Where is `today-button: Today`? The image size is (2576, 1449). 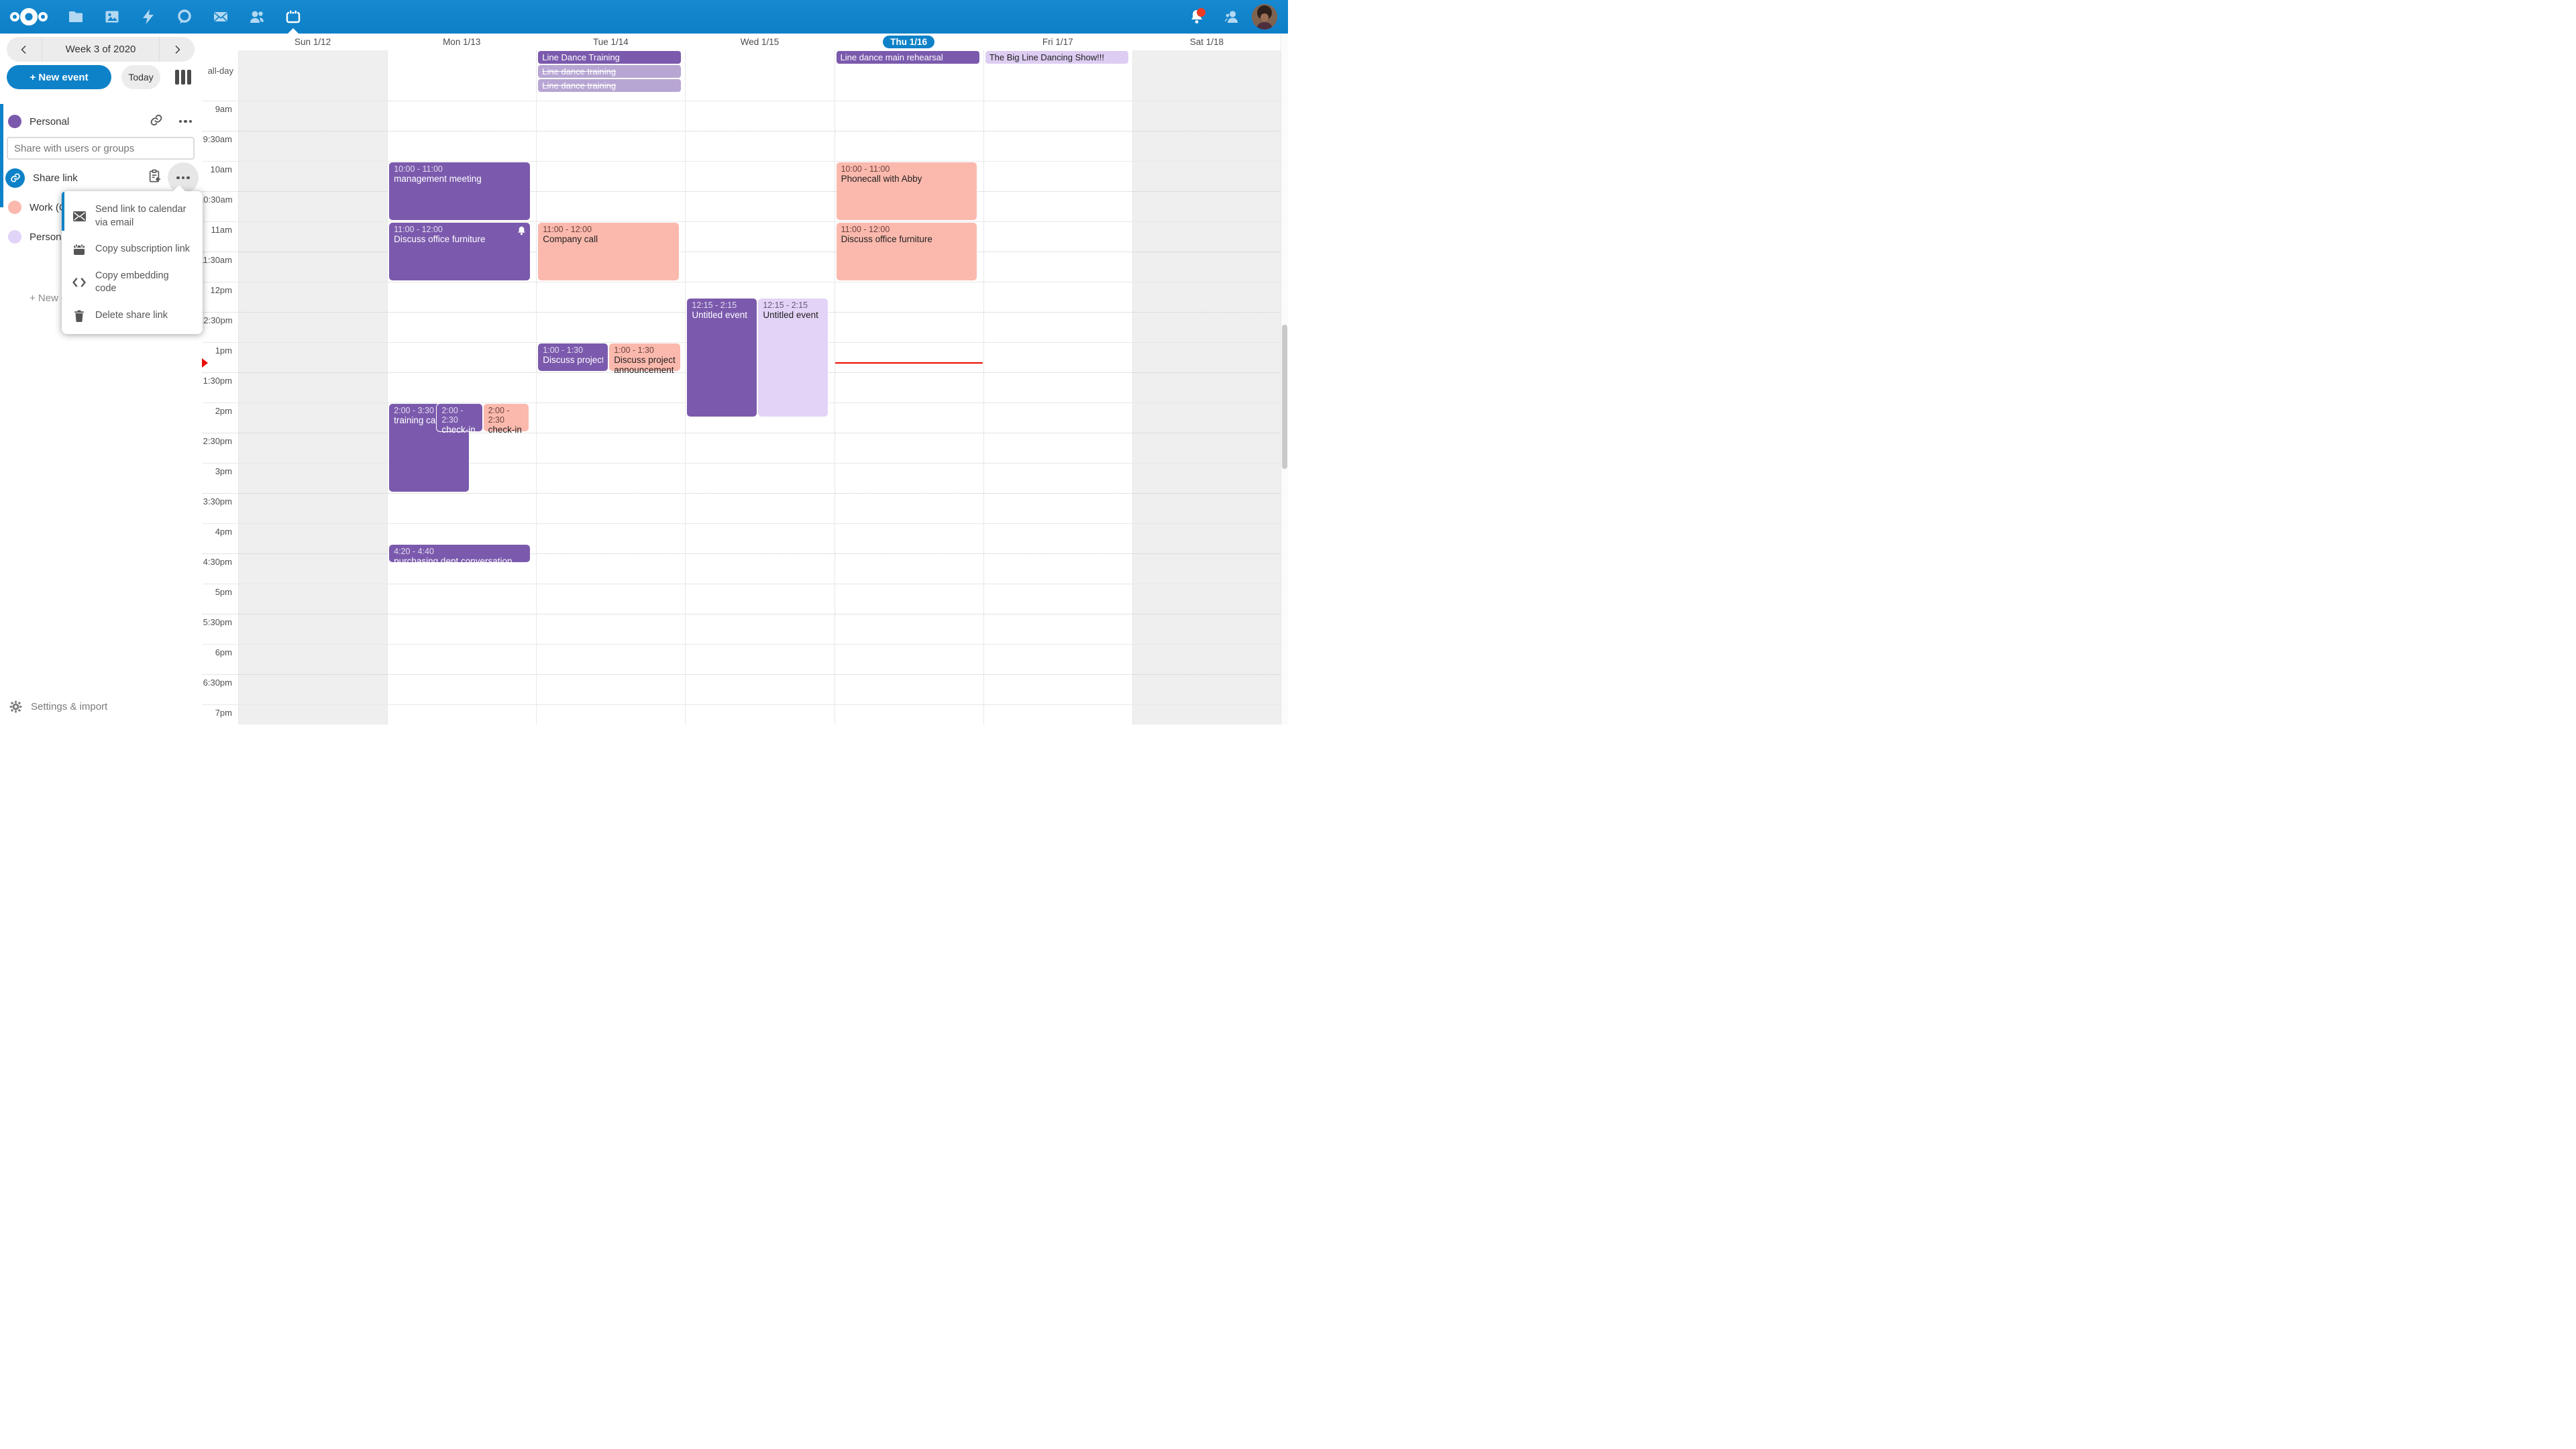
today-button: Today is located at coordinates (140, 77).